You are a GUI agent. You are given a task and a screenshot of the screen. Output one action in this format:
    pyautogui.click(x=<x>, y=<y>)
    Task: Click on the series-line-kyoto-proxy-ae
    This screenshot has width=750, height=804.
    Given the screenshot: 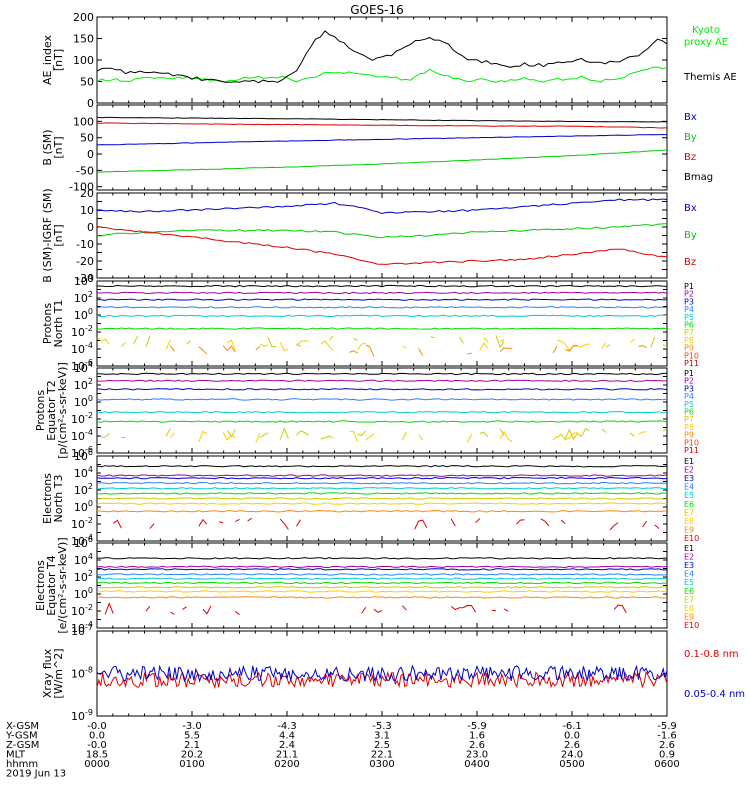 What is the action you would take?
    pyautogui.click(x=382, y=74)
    